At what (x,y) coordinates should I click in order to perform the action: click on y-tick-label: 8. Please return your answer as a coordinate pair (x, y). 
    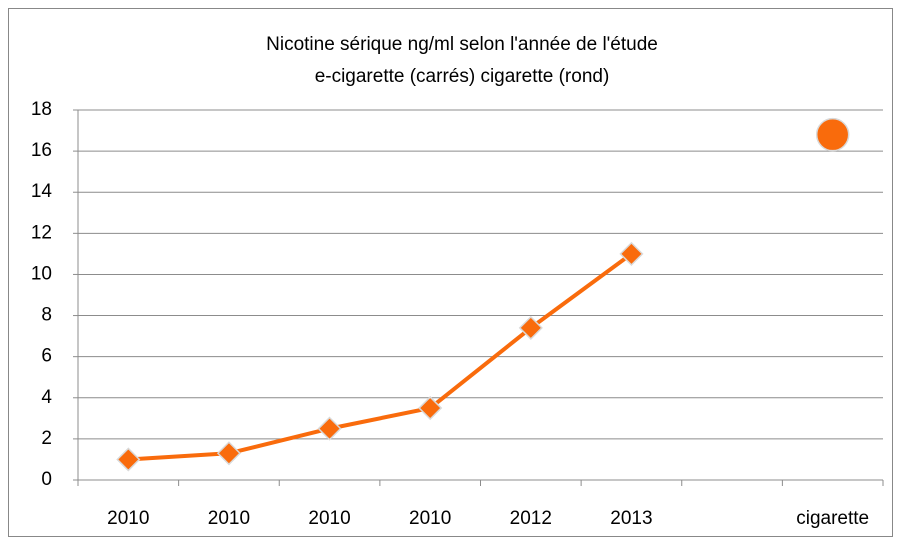
    Looking at the image, I should click on (46, 315).